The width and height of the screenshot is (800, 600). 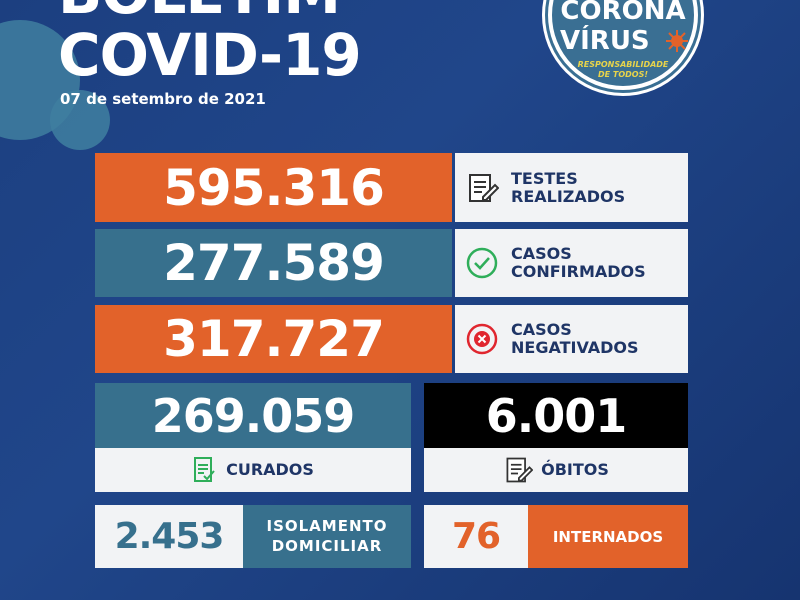 What do you see at coordinates (623, 13) in the screenshot?
I see `badge-line1: CORONA` at bounding box center [623, 13].